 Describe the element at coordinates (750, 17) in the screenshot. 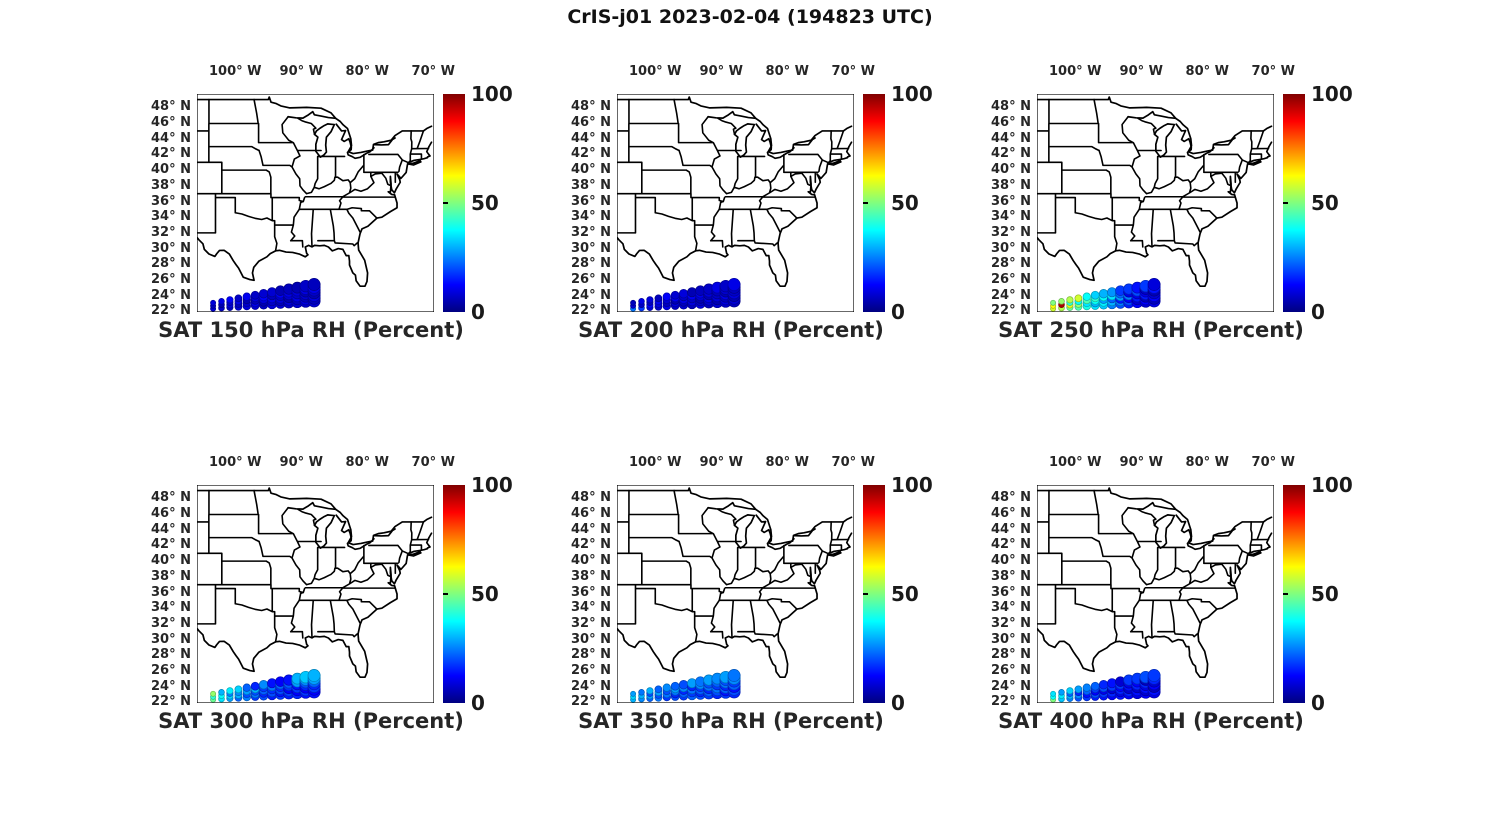

I see `figure-title: CrIS-j01 2023-02-04 (194823 UTC)` at that location.